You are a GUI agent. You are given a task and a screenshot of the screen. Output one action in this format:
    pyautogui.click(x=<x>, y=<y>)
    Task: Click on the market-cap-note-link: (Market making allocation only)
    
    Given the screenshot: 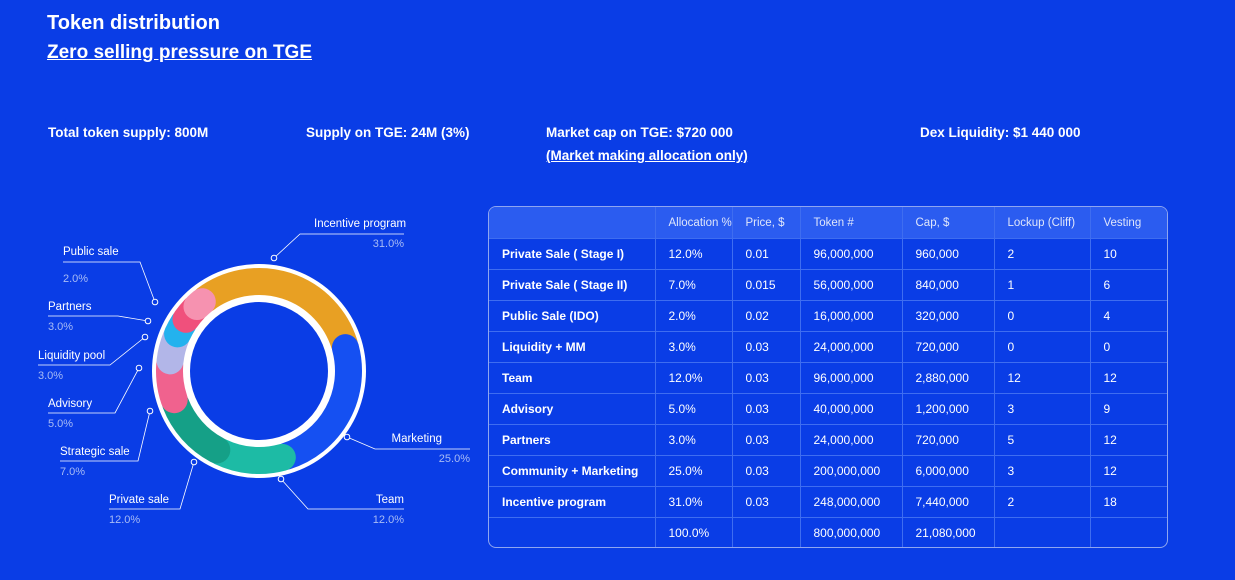 What is the action you would take?
    pyautogui.click(x=647, y=155)
    